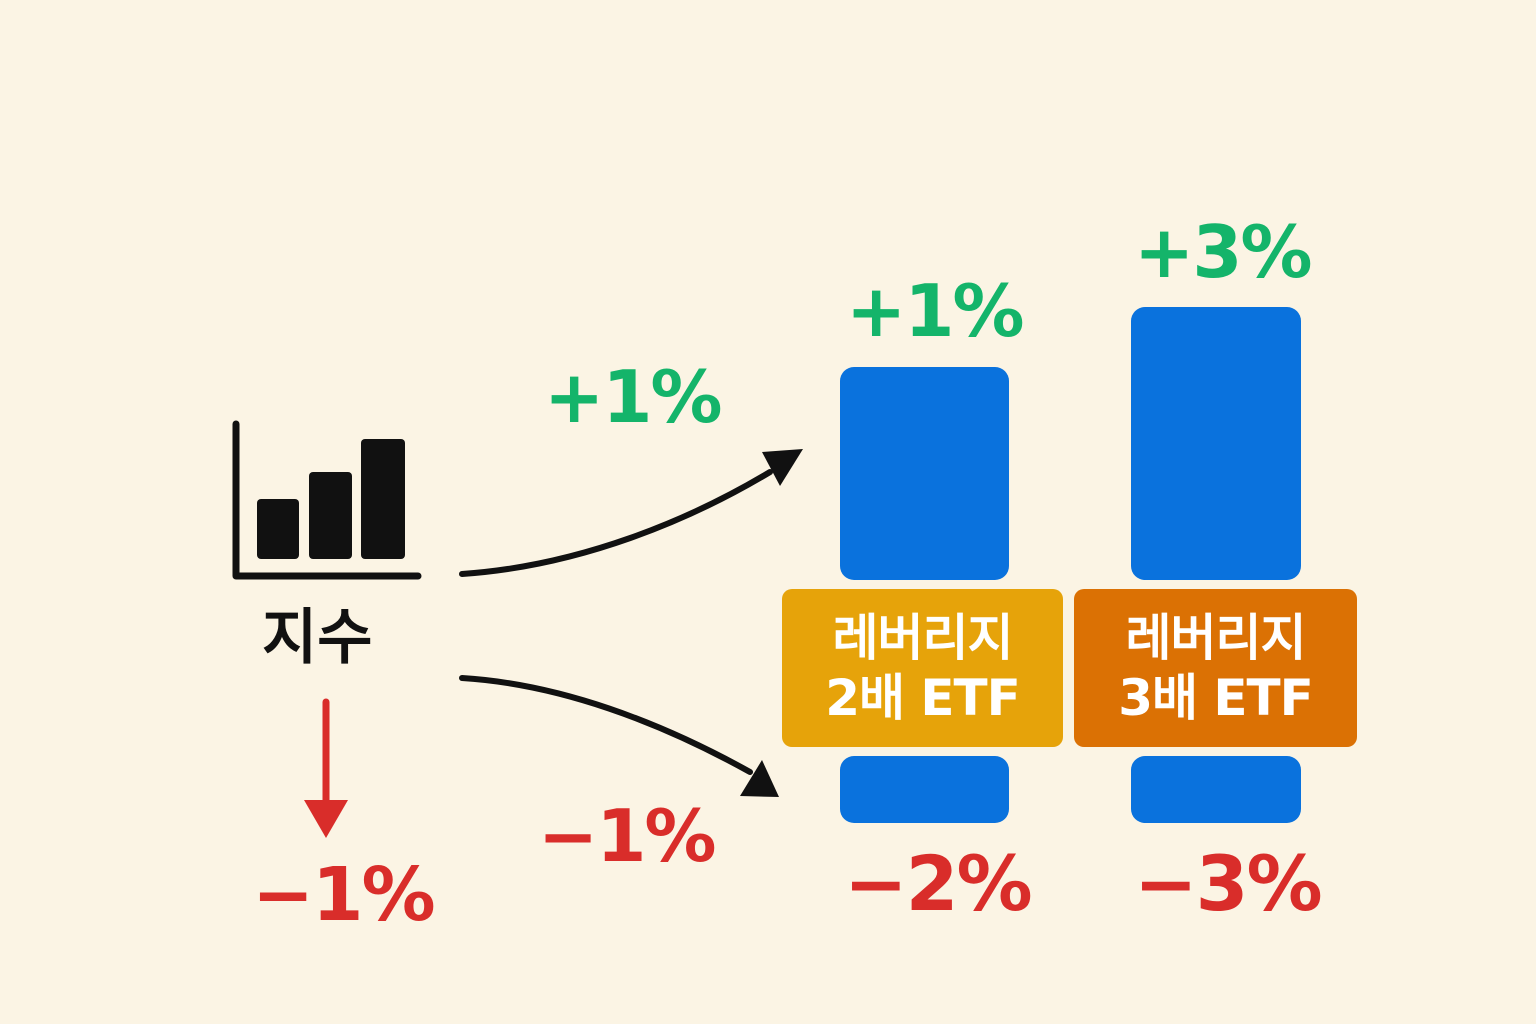 This screenshot has height=1024, width=1536. Describe the element at coordinates (782, 467) in the screenshot. I see `up-arrowhead` at that location.